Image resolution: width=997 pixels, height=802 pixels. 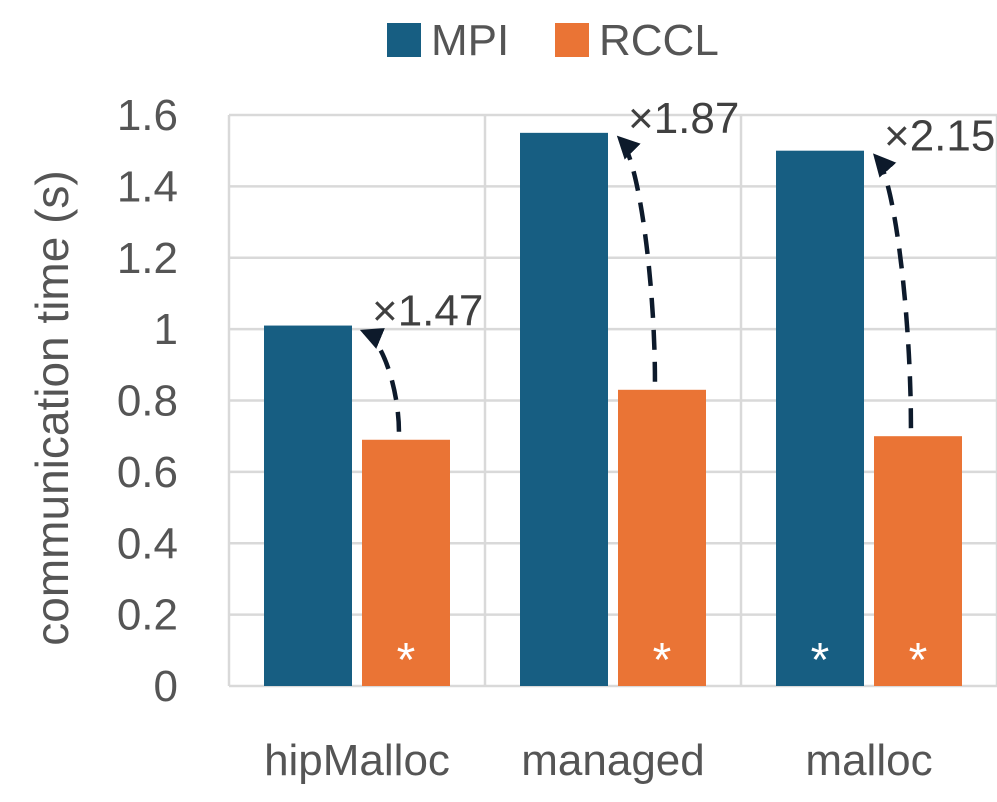 I want to click on ratio-label: ×2.15, so click(x=939, y=136).